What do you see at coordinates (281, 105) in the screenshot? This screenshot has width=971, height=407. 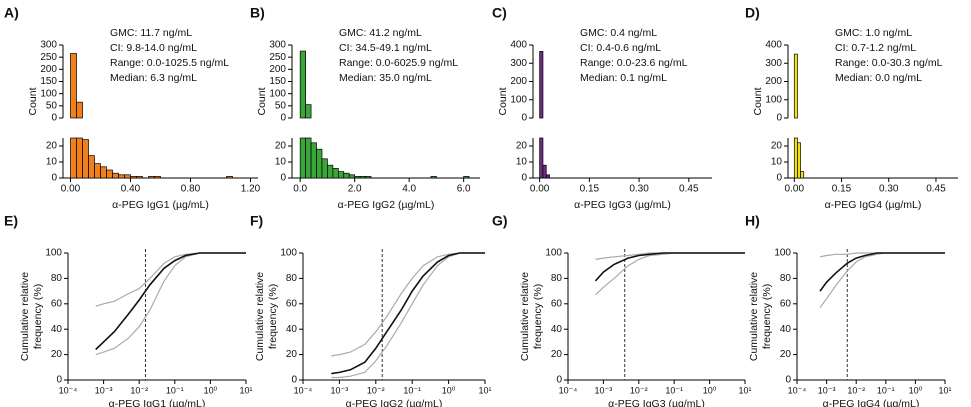 I see `y-tick-label: 50` at bounding box center [281, 105].